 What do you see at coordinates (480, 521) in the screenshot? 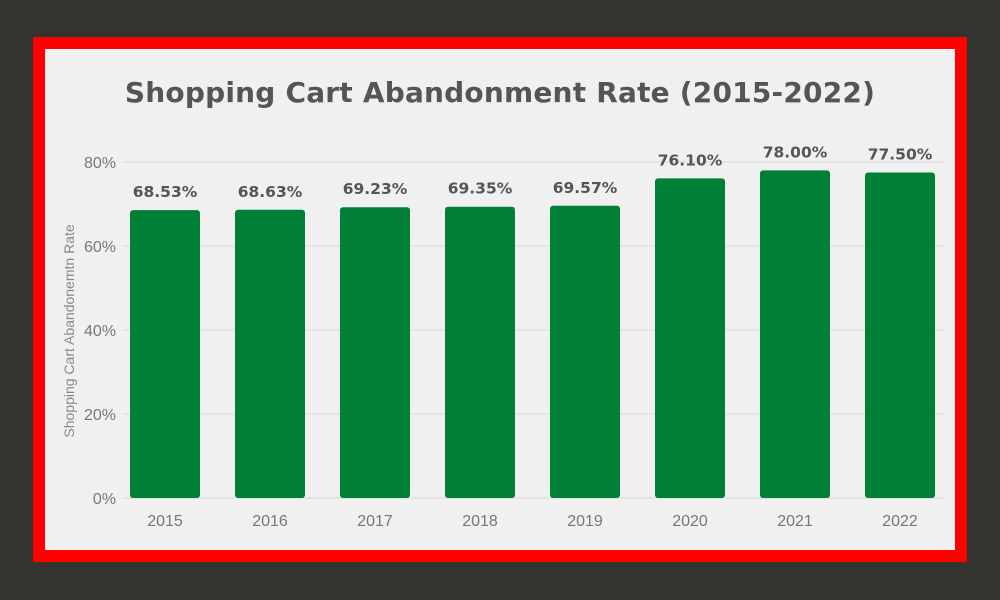
I see `x-tick-label-2018: 2018` at bounding box center [480, 521].